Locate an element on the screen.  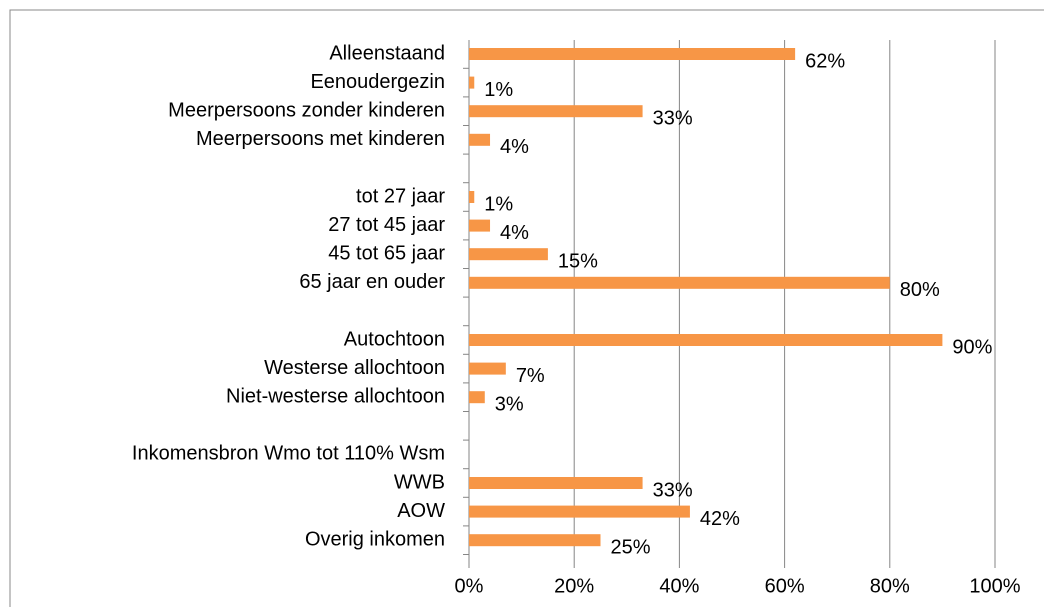
y-tick-label: Overig inkomen is located at coordinates (375, 539).